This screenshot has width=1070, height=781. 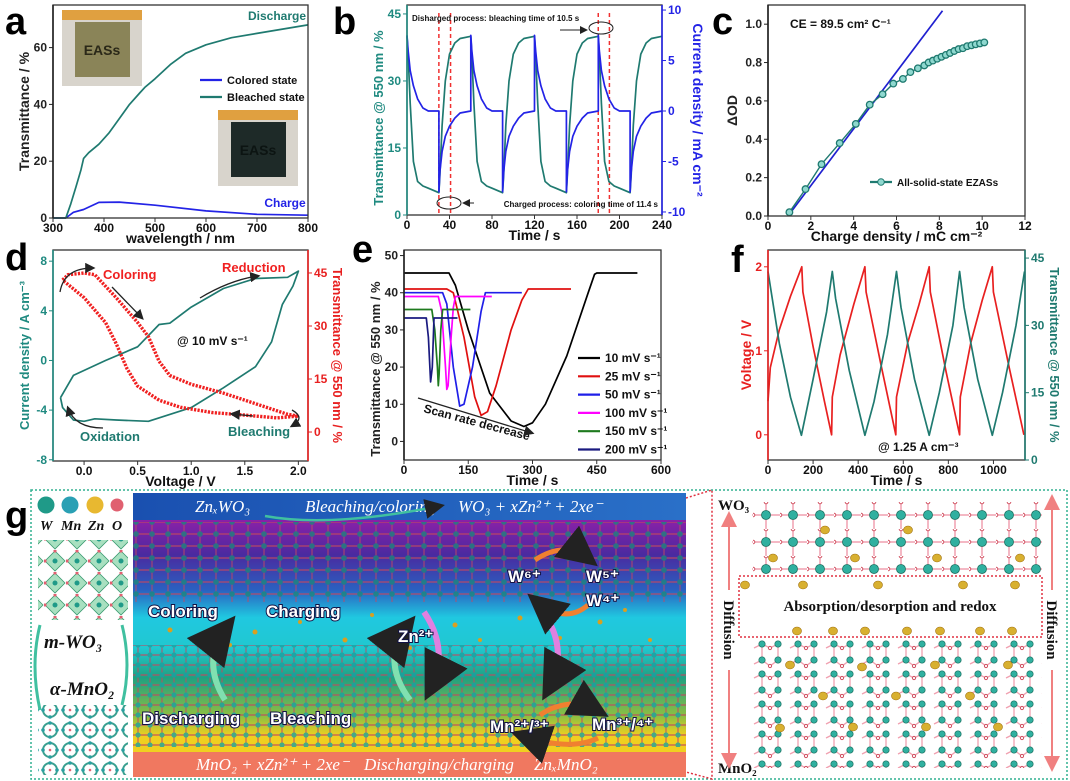 I want to click on zoom-indicator-lines, so click(x=699, y=634).